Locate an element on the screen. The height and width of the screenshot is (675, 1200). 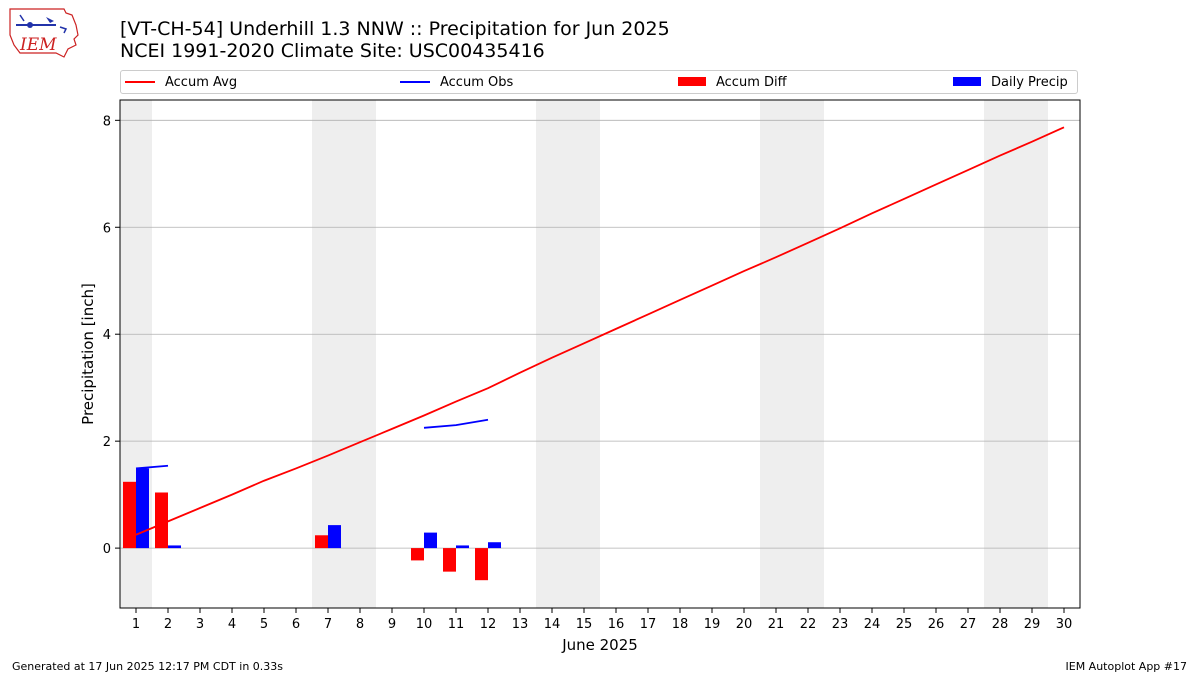
y-axis-label: Precipitation [inch] is located at coordinates (88, 354).